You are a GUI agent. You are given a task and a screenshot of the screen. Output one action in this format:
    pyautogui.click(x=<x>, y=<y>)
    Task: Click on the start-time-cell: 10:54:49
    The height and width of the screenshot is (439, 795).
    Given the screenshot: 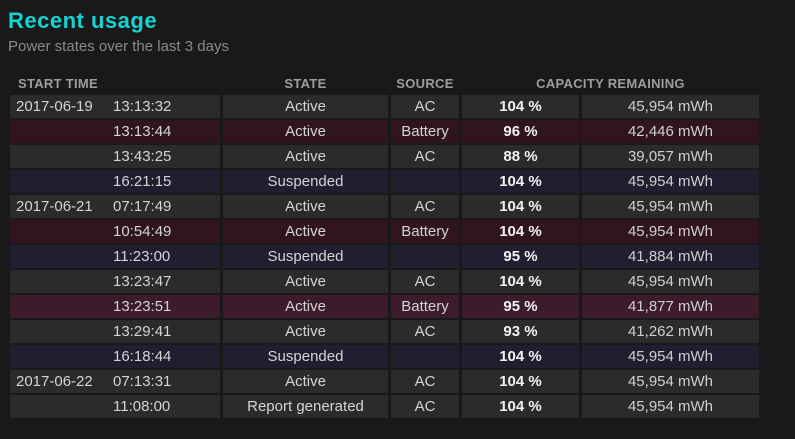 What is the action you would take?
    pyautogui.click(x=115, y=231)
    